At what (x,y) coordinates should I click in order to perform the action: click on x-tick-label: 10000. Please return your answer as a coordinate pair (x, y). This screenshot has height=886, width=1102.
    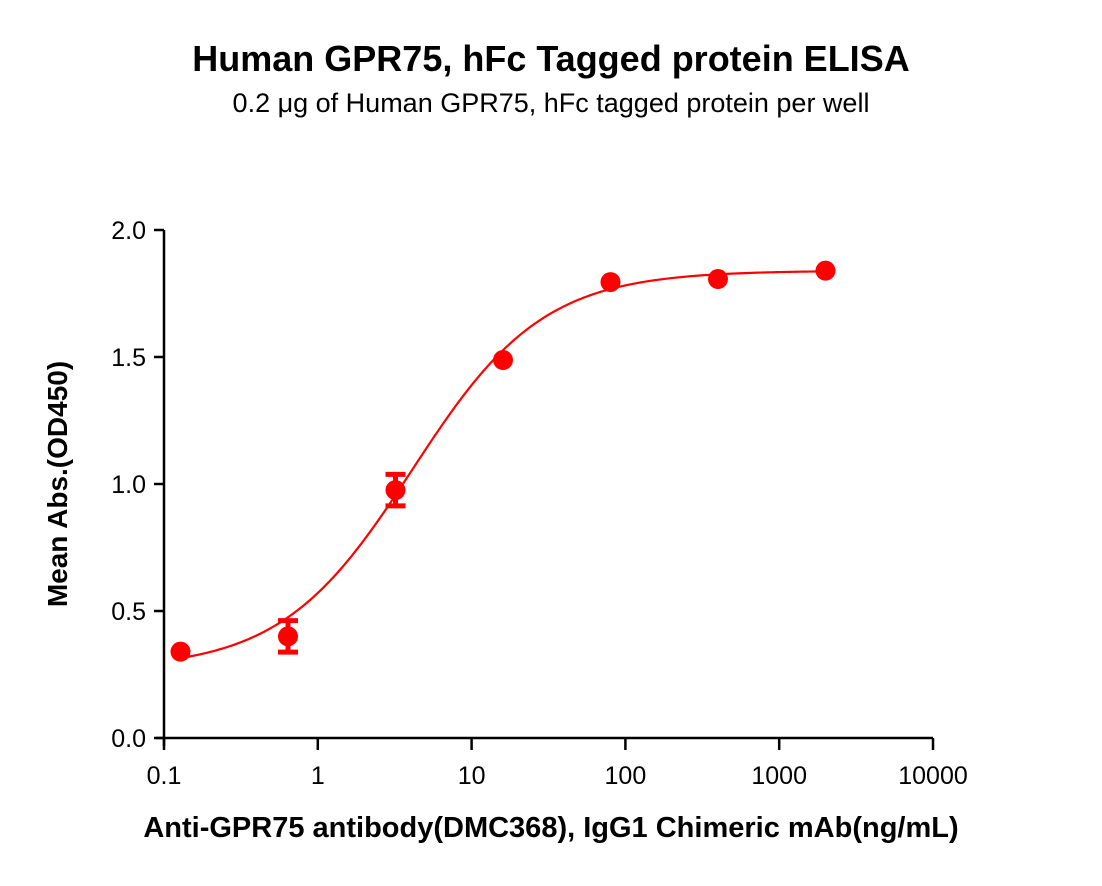
    Looking at the image, I should click on (933, 776).